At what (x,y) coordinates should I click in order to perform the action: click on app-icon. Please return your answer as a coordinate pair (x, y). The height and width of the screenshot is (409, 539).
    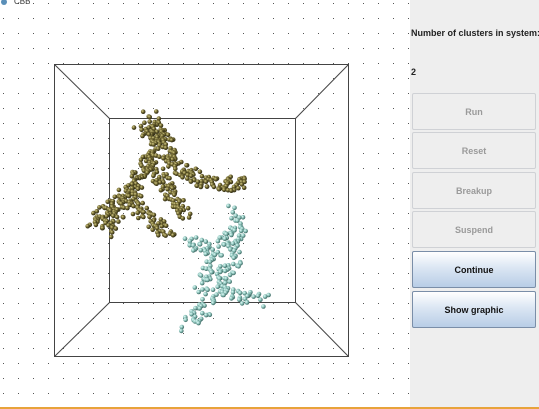
    Looking at the image, I should click on (4, 2).